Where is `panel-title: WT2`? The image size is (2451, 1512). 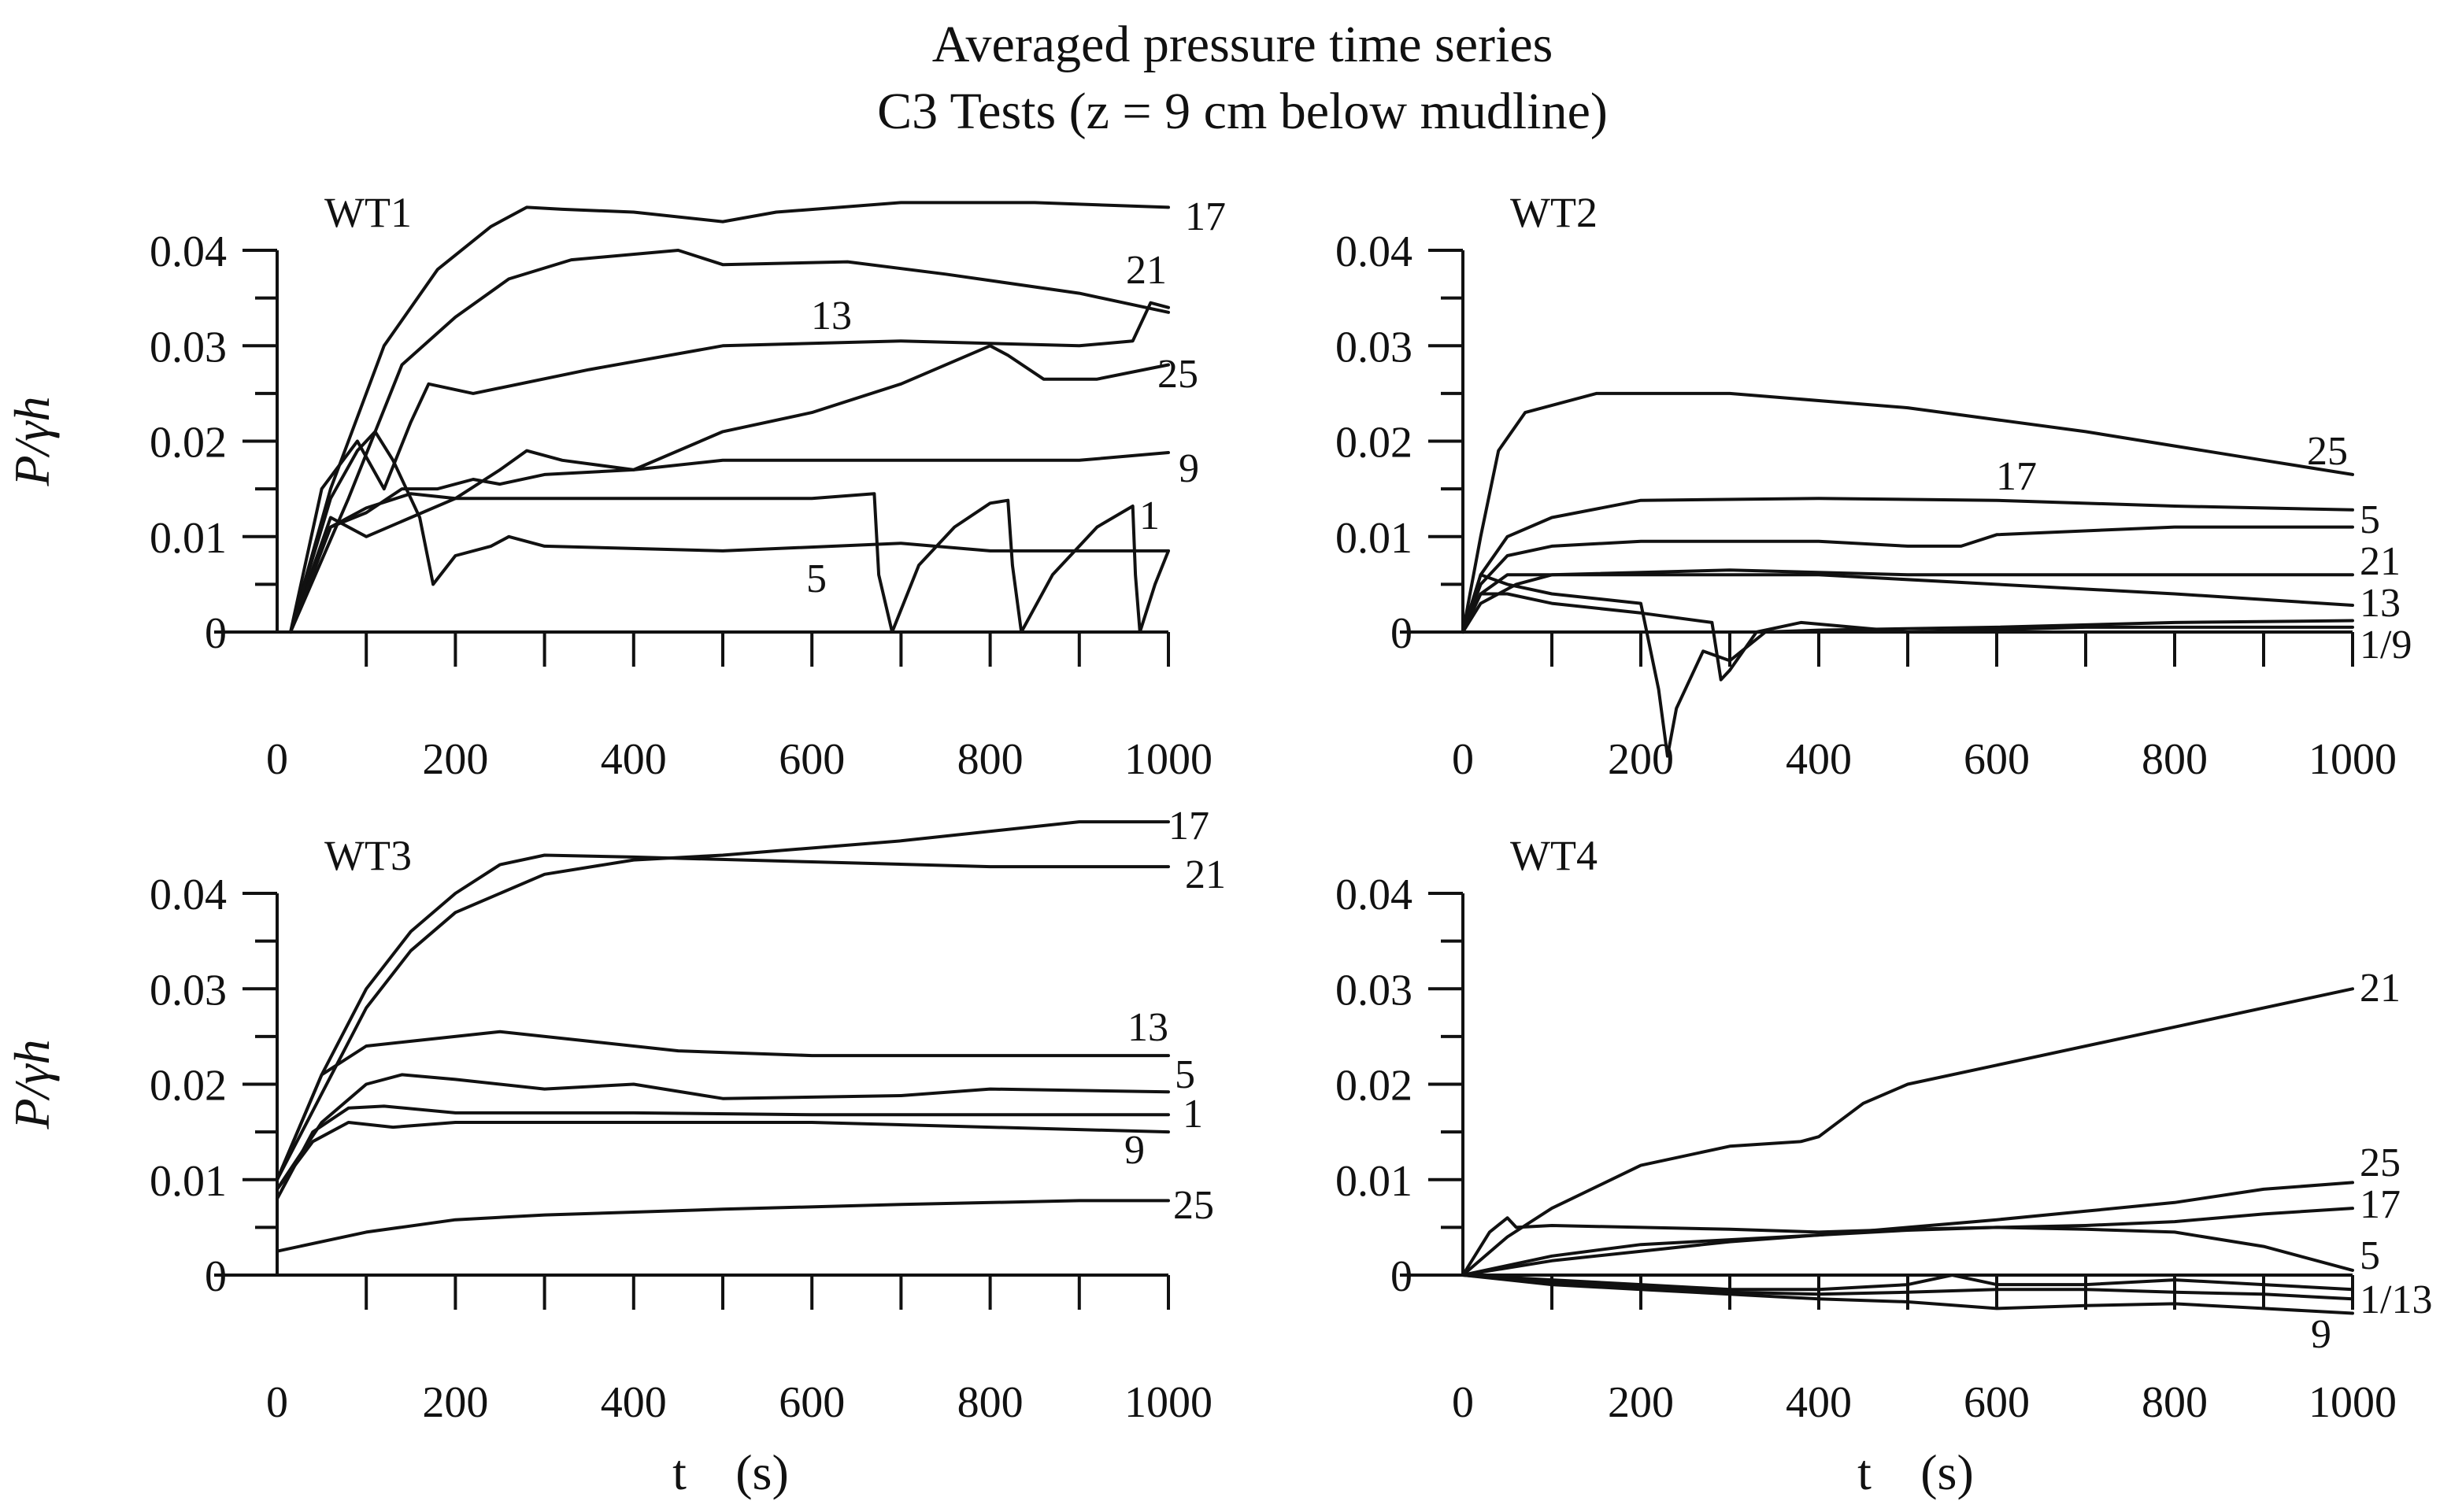
panel-title: WT2 is located at coordinates (1554, 213).